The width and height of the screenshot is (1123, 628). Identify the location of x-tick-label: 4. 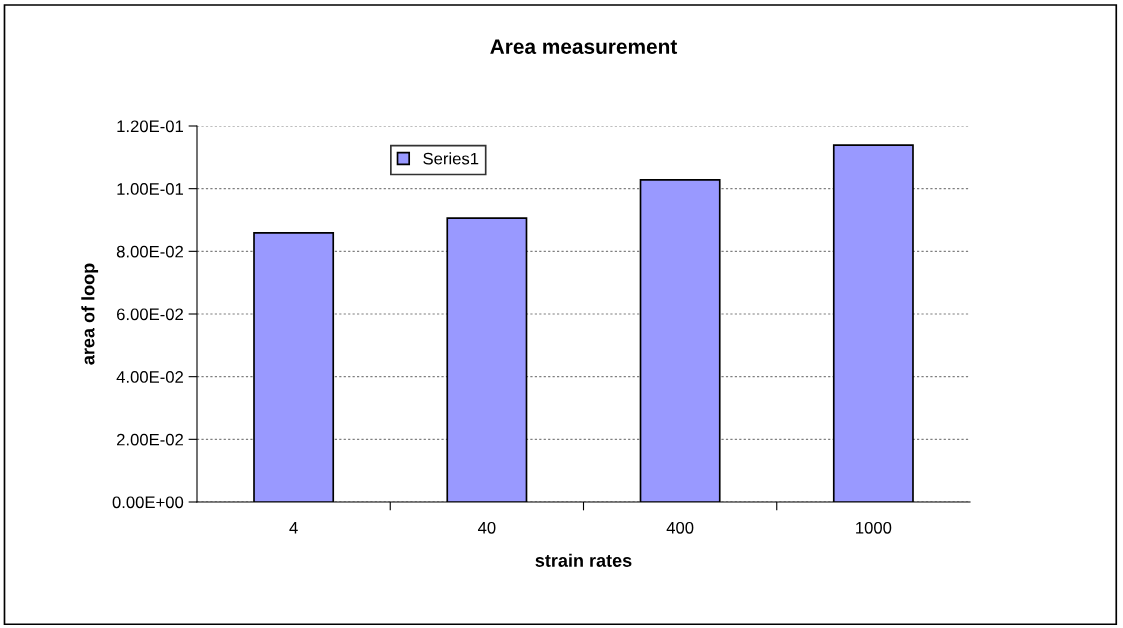
(293, 528).